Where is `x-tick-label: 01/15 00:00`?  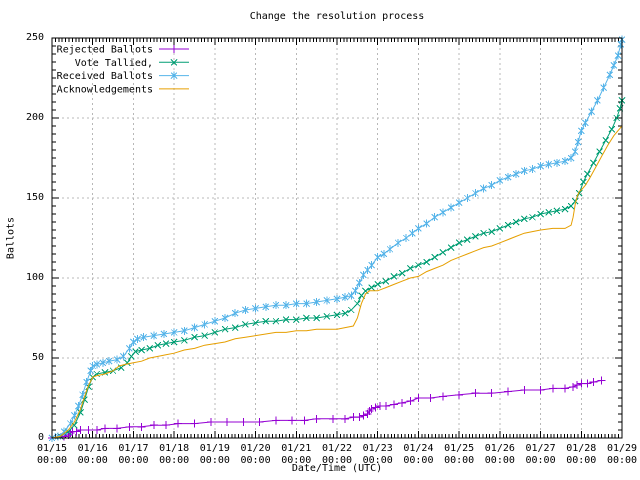 x-tick-label: 01/15 00:00 is located at coordinates (52, 455).